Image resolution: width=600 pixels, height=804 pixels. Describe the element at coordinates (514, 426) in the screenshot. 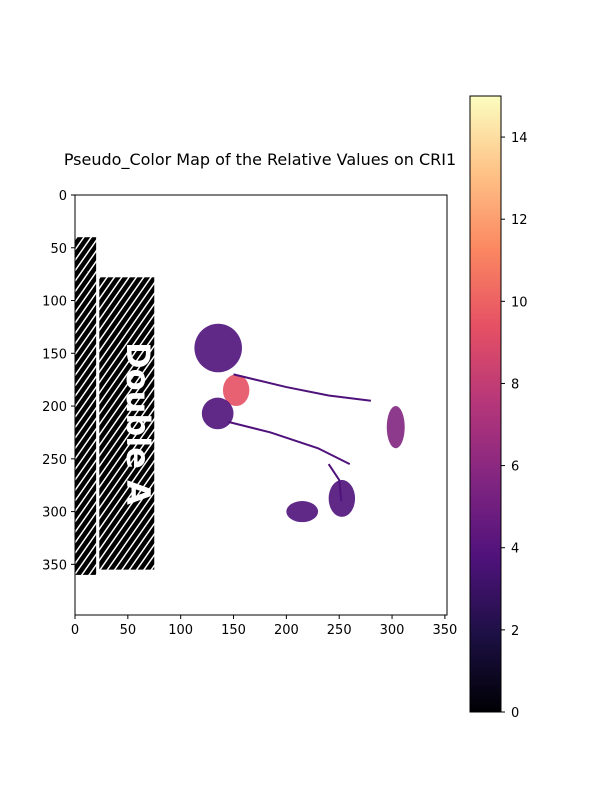

I see `colorbar-axis: 0 2 4 6 8 10 12 14` at that location.